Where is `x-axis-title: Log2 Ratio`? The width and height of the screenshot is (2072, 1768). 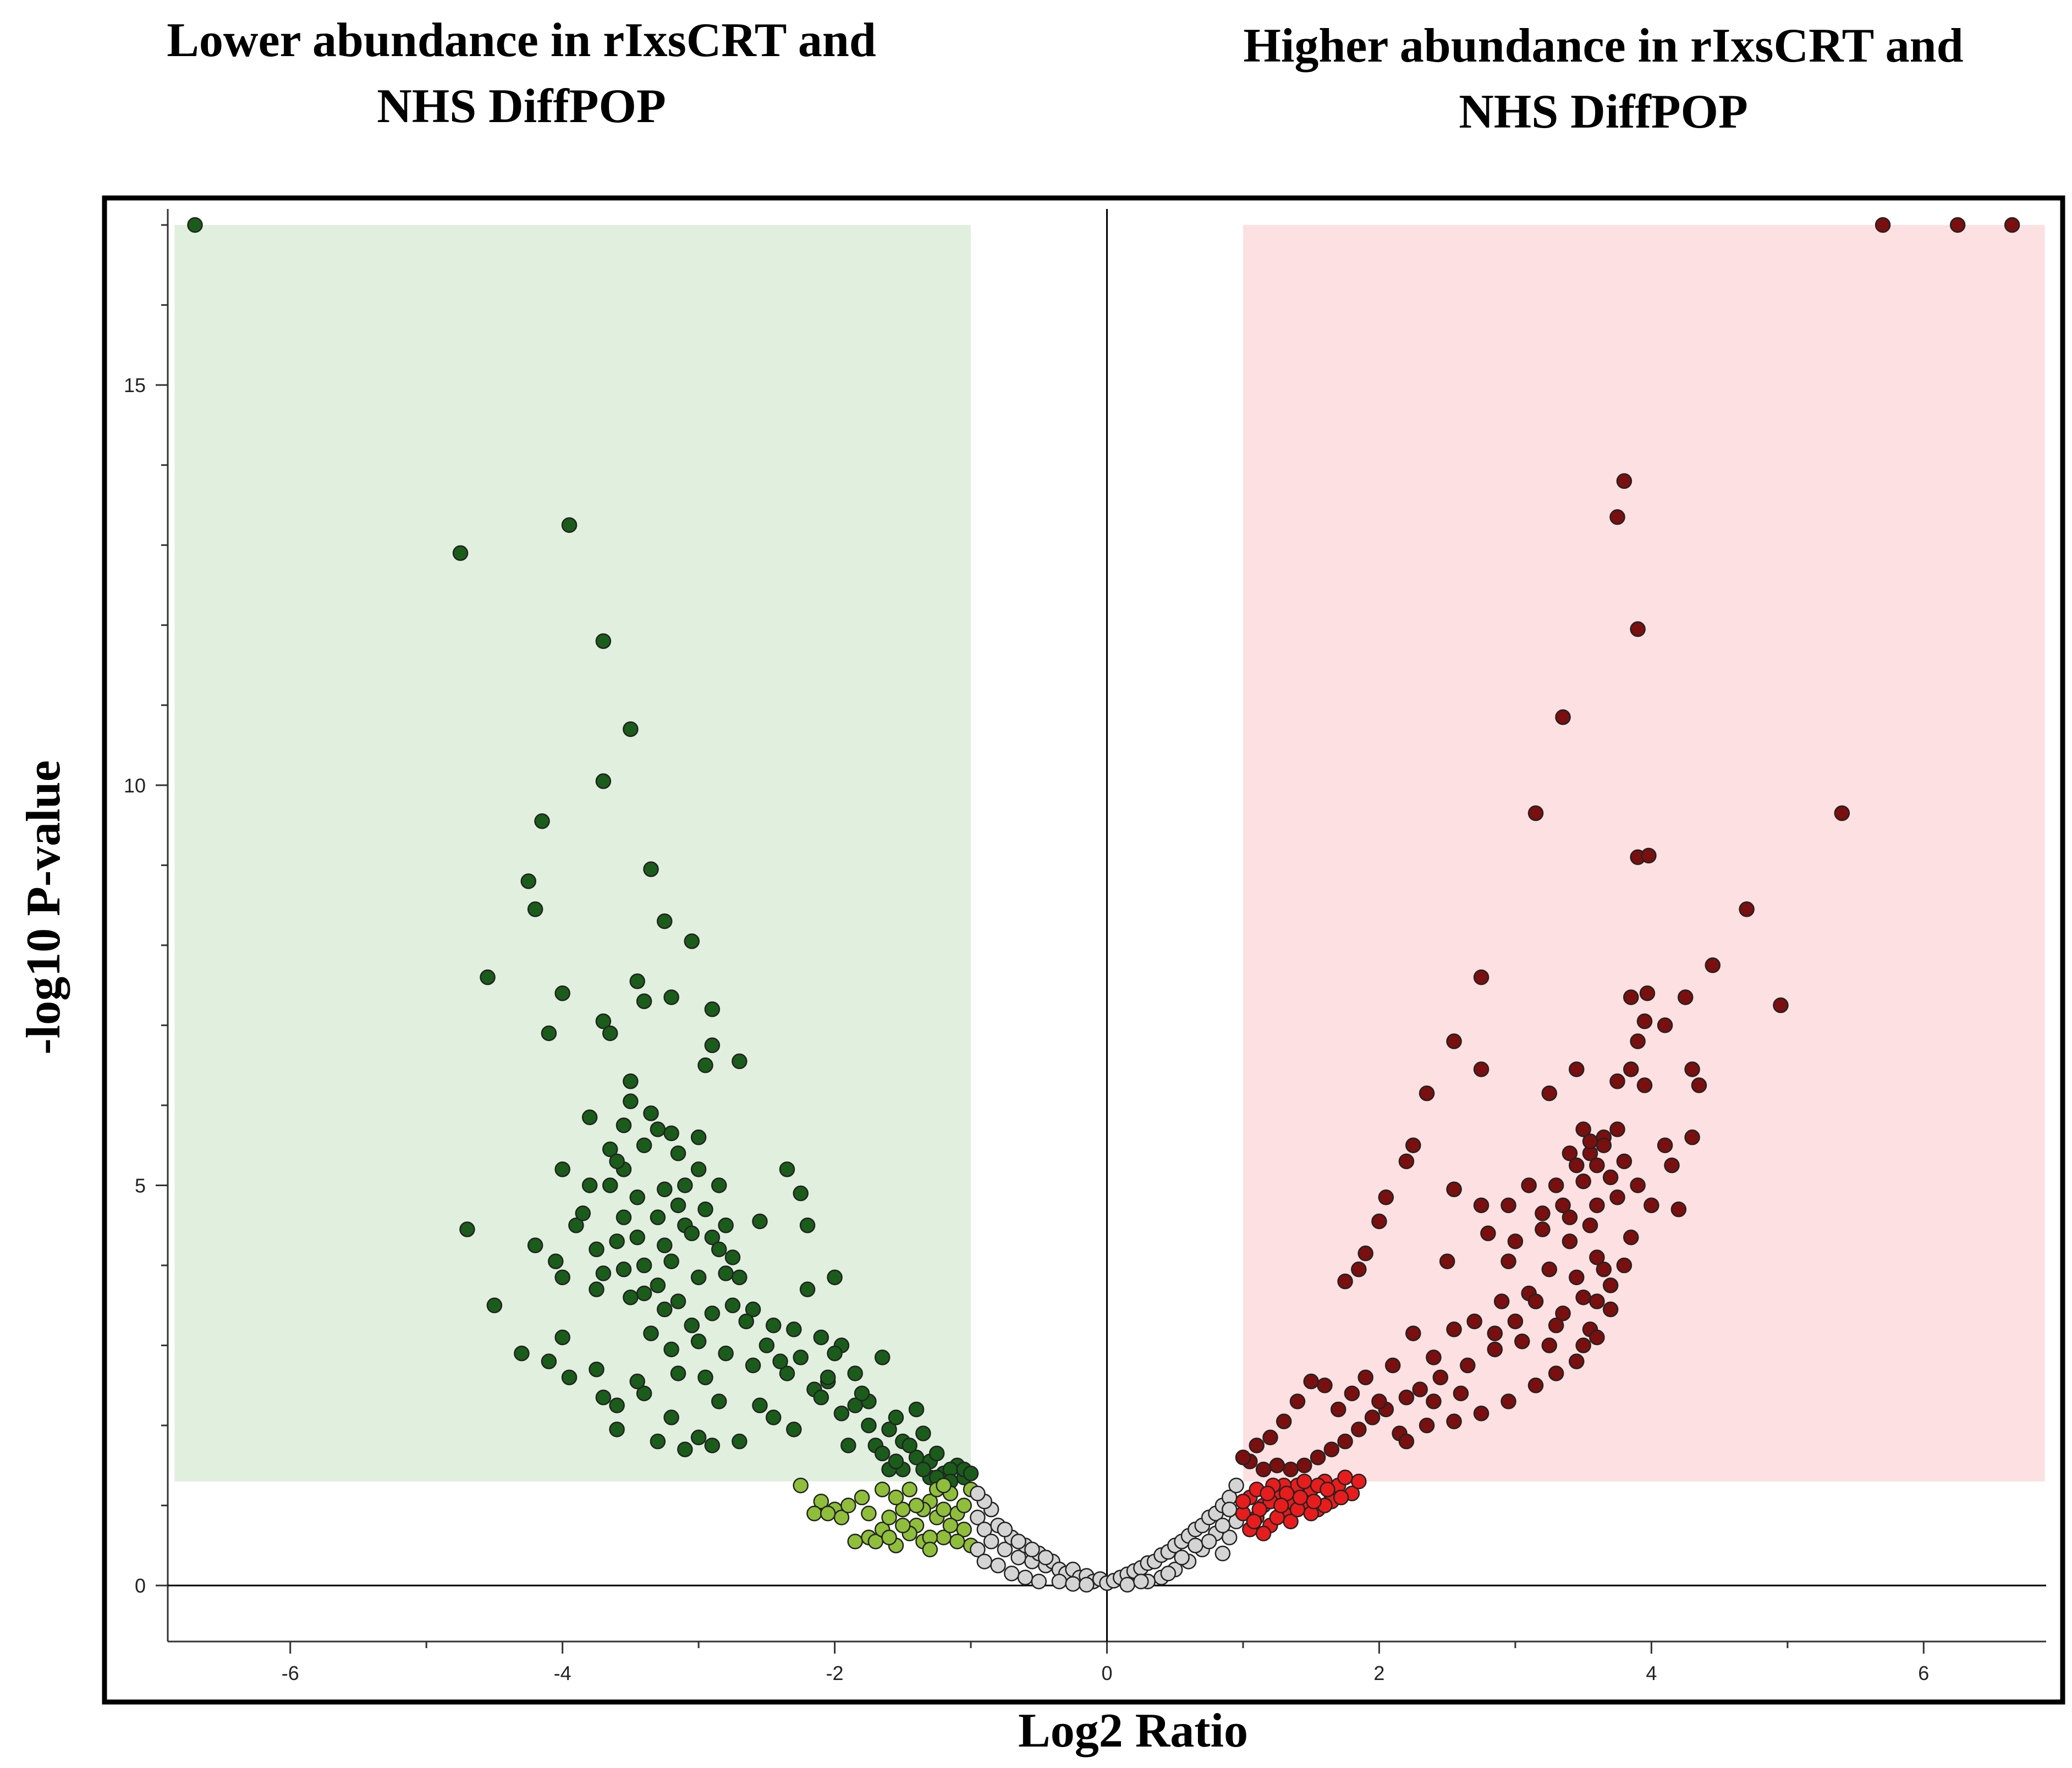
x-axis-title: Log2 Ratio is located at coordinates (1133, 1731).